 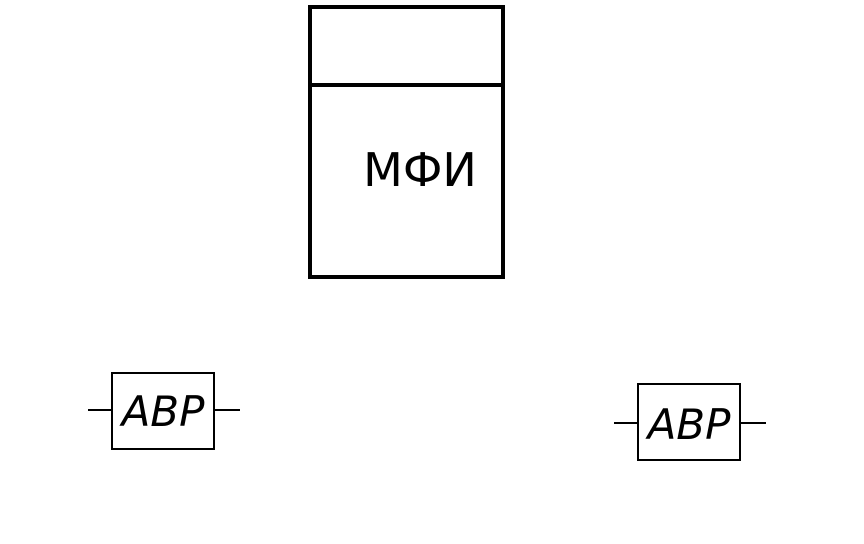 I want to click on abp-right-label: ABP, so click(x=688, y=424).